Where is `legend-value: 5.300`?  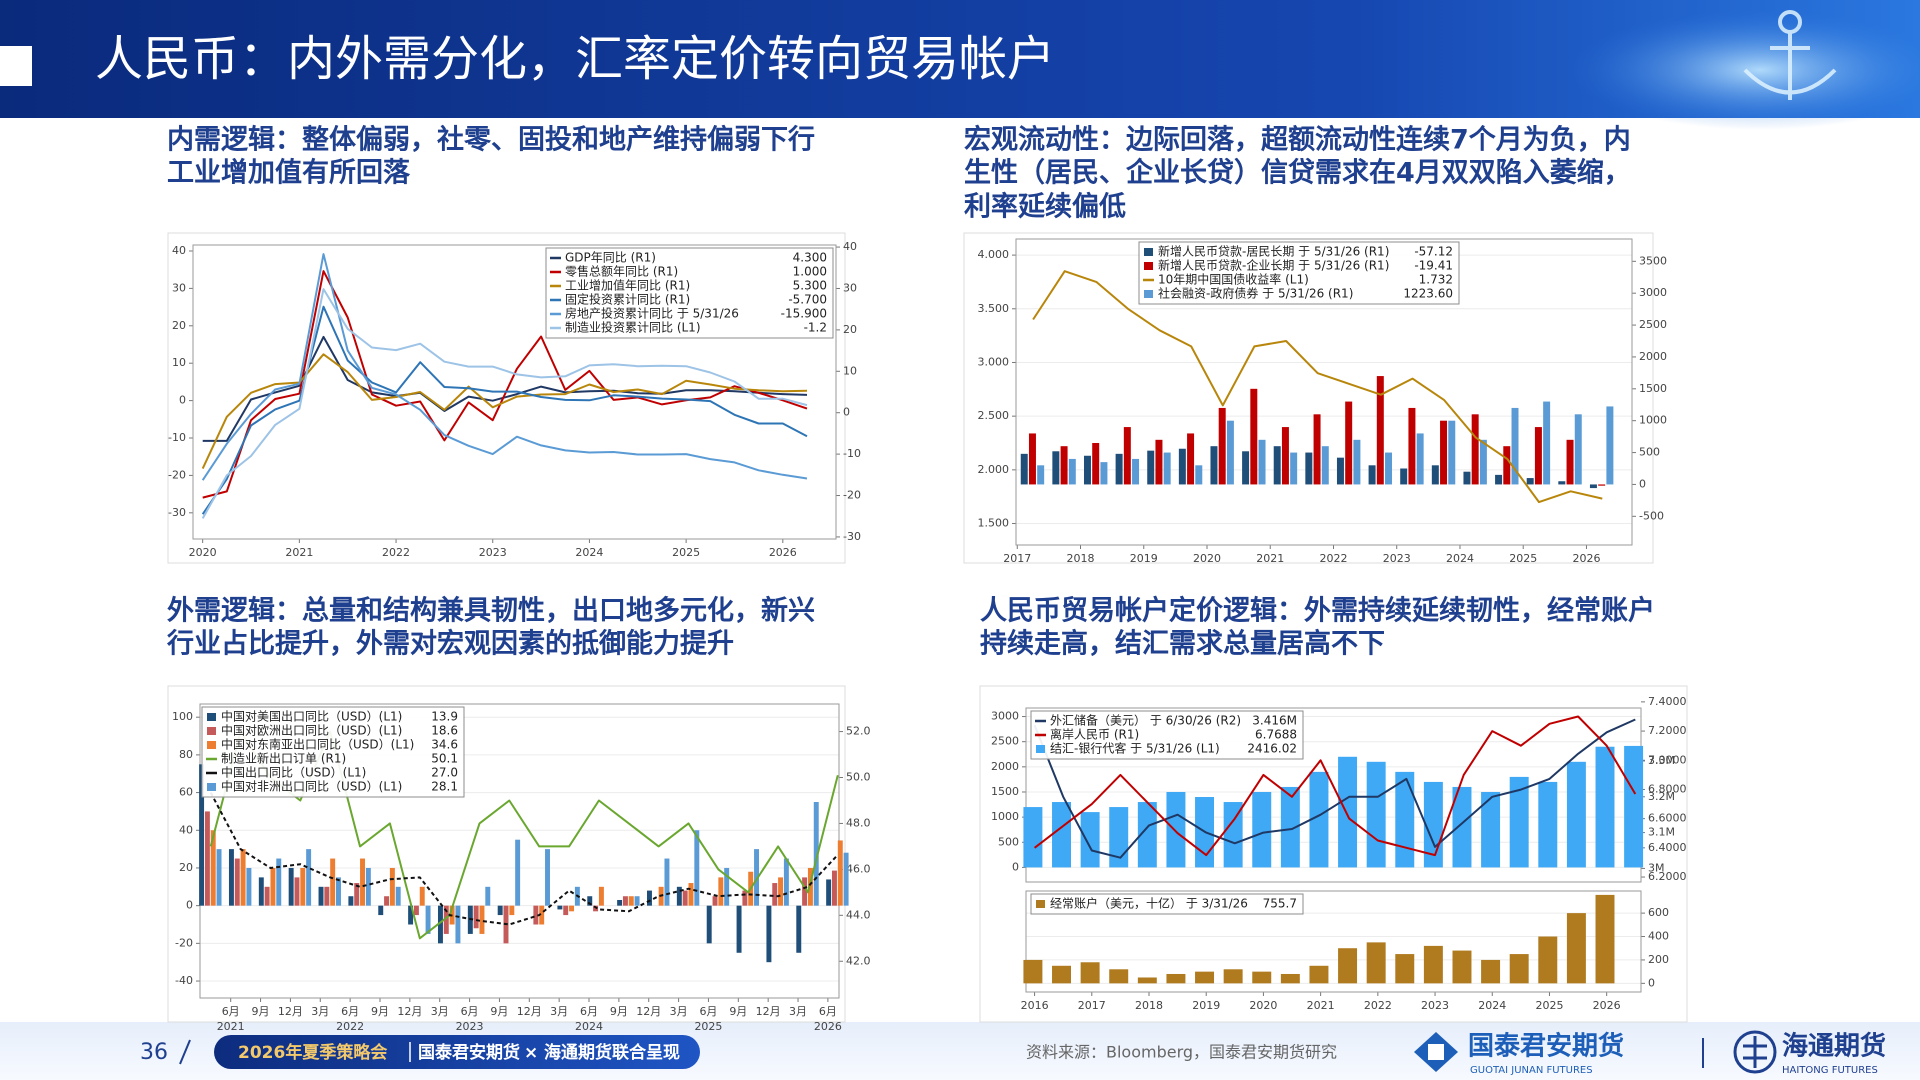
legend-value: 5.300 is located at coordinates (810, 286).